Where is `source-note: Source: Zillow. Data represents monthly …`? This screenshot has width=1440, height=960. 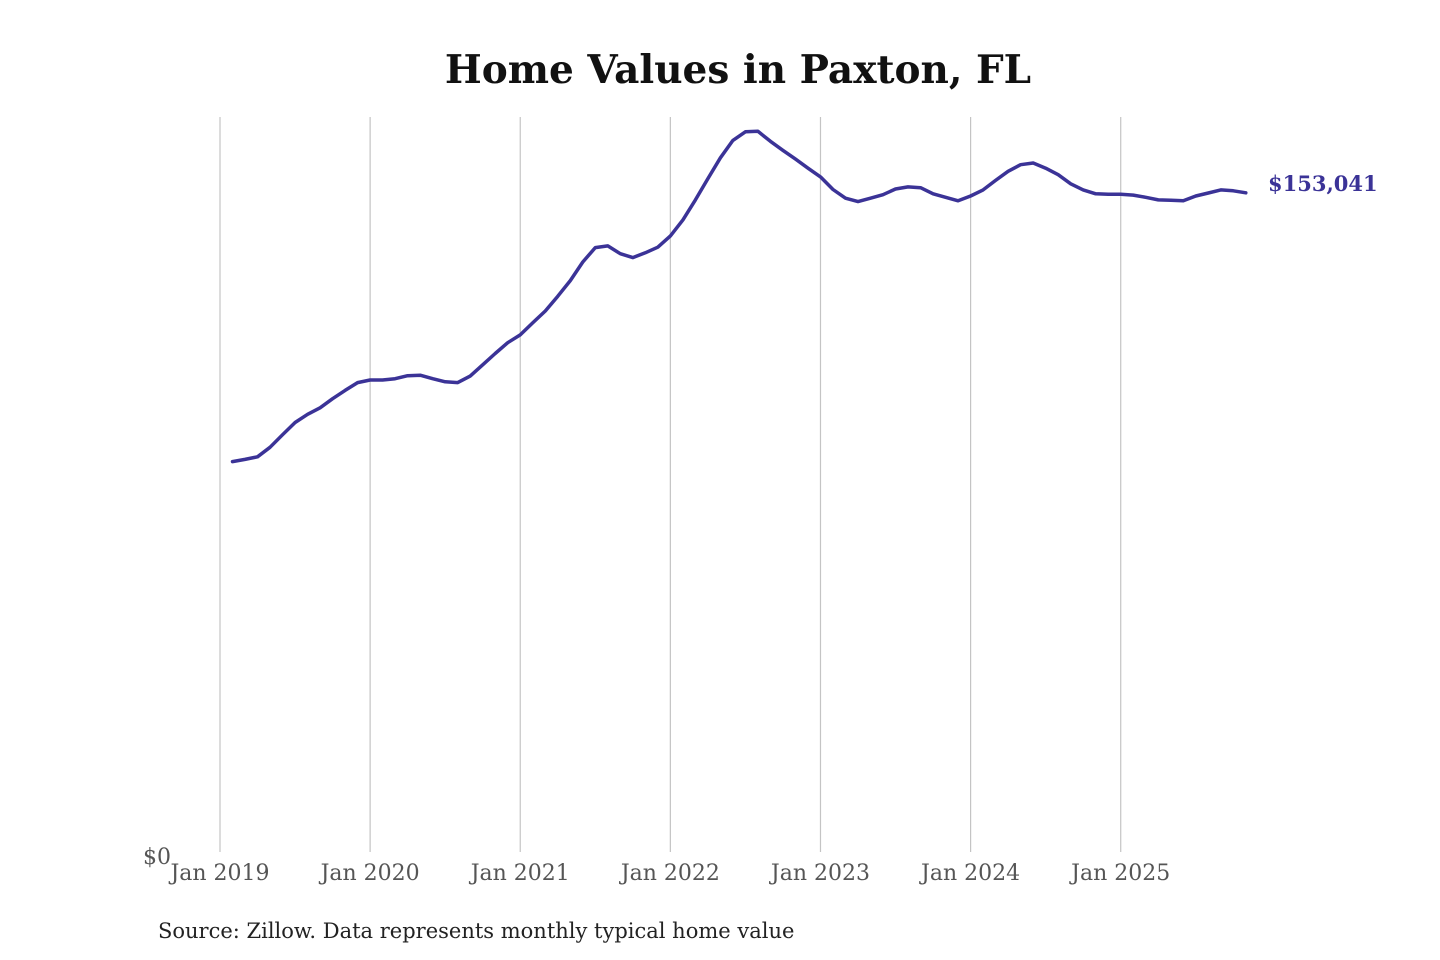 source-note: Source: Zillow. Data represents monthly … is located at coordinates (476, 931).